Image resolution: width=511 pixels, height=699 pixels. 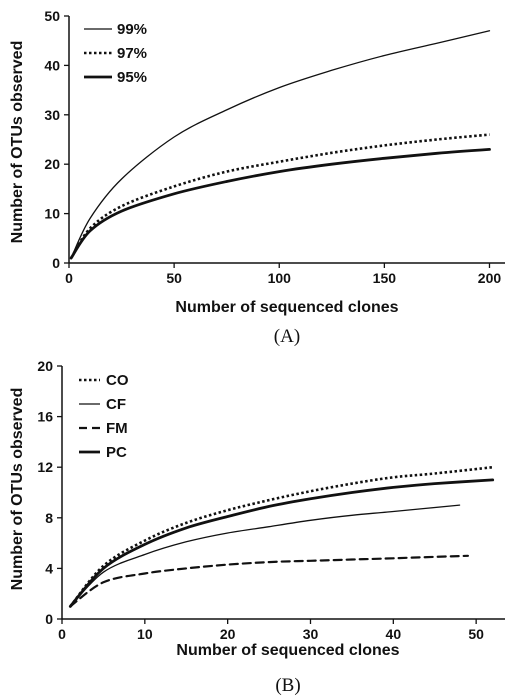 What do you see at coordinates (116, 404) in the screenshot?
I see `legend-label: CF` at bounding box center [116, 404].